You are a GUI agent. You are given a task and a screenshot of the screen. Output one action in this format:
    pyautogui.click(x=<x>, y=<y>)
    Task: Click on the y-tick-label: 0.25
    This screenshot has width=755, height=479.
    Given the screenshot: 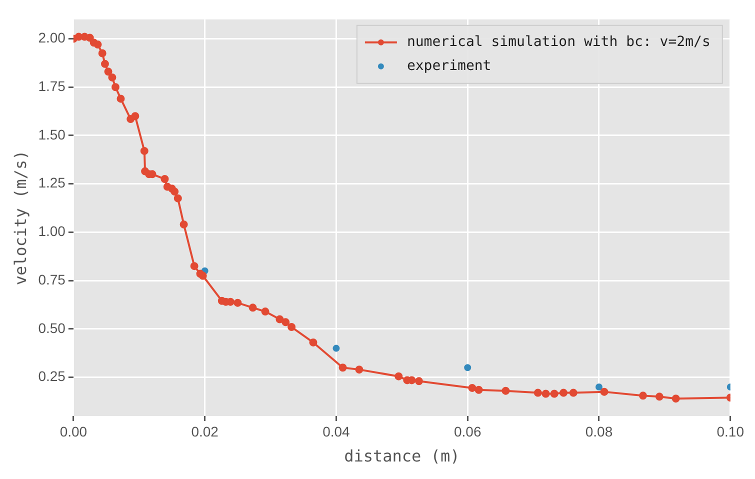 What is the action you would take?
    pyautogui.click(x=52, y=376)
    